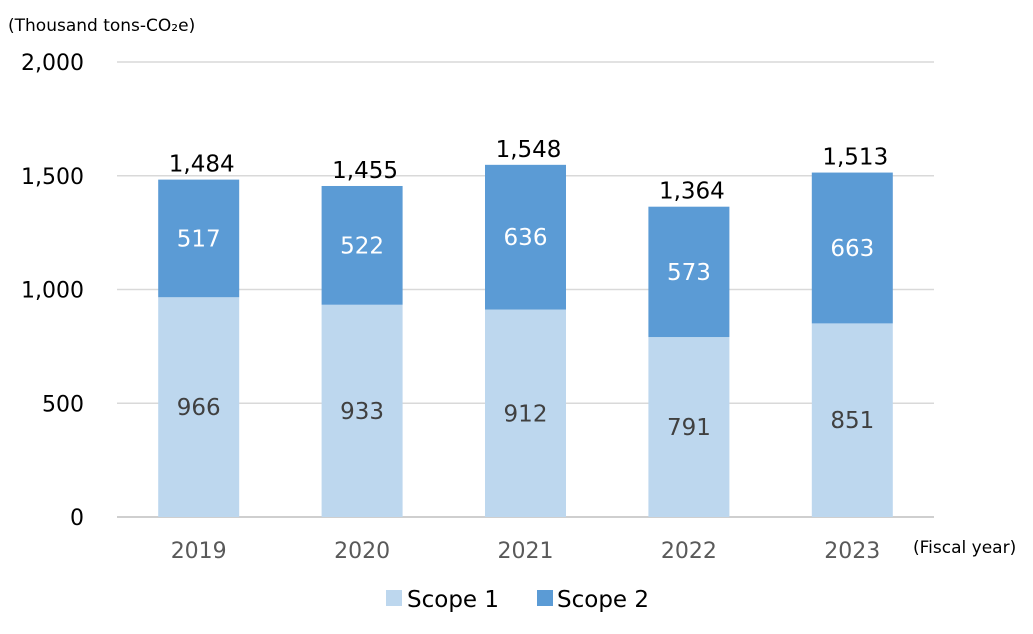 The width and height of the screenshot is (1033, 634). Describe the element at coordinates (77, 518) in the screenshot. I see `y-tick-label: 0` at that location.